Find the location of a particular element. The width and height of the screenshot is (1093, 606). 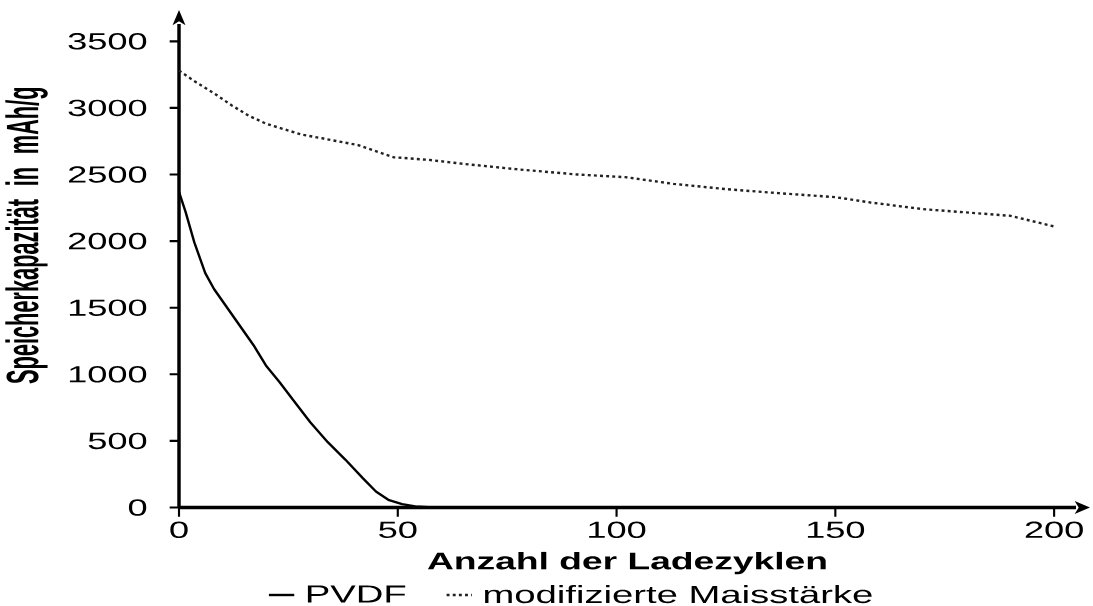

x-tick-label: 100 is located at coordinates (617, 530).